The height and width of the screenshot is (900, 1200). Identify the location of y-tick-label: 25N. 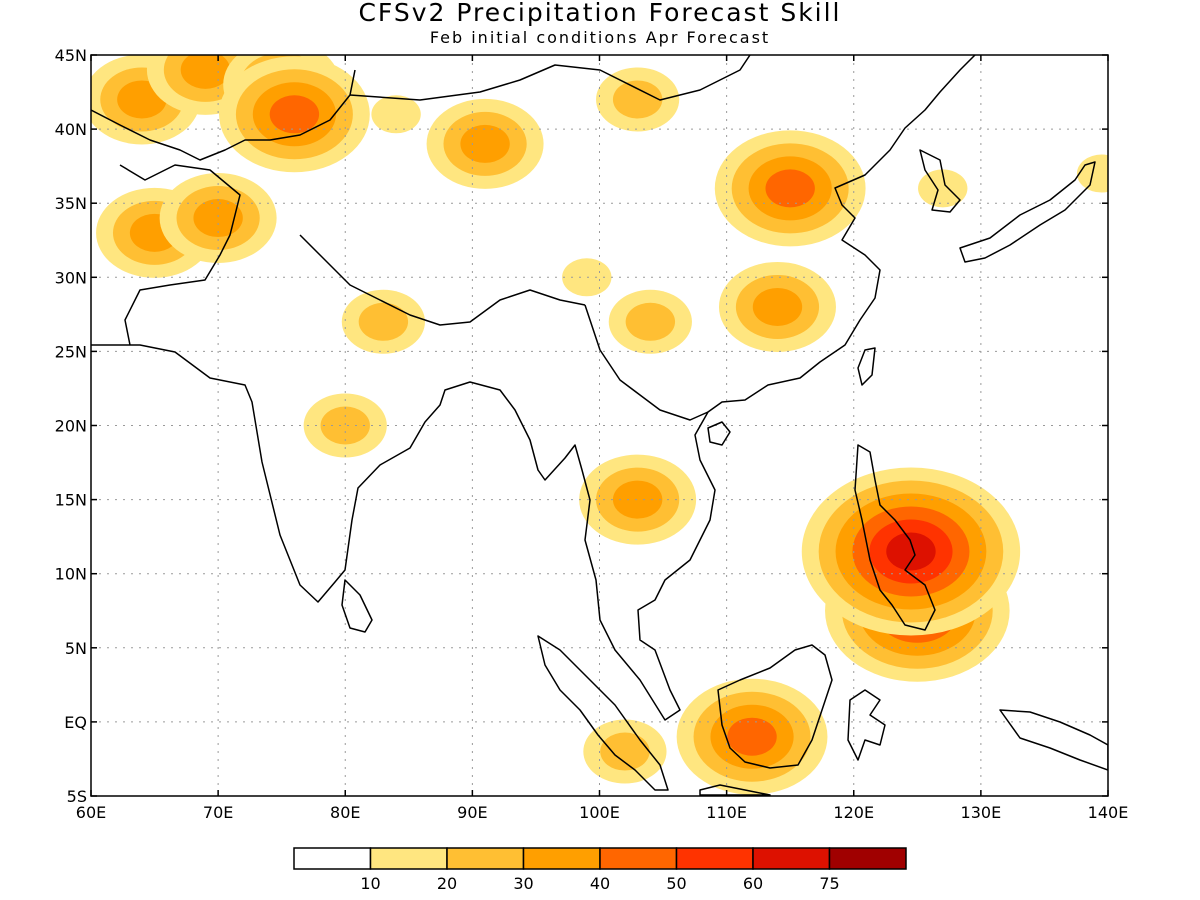
(71, 351).